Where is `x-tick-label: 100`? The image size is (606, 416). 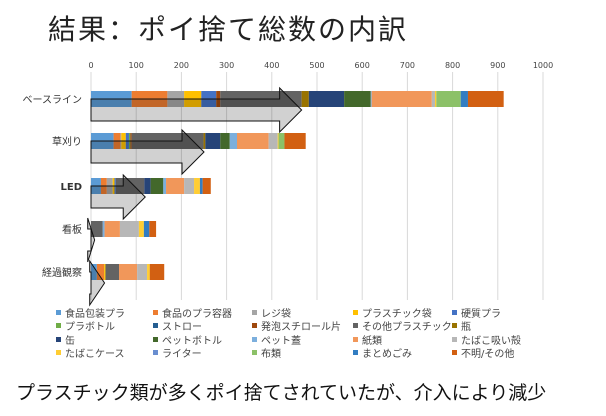
x-tick-label: 100 is located at coordinates (136, 65).